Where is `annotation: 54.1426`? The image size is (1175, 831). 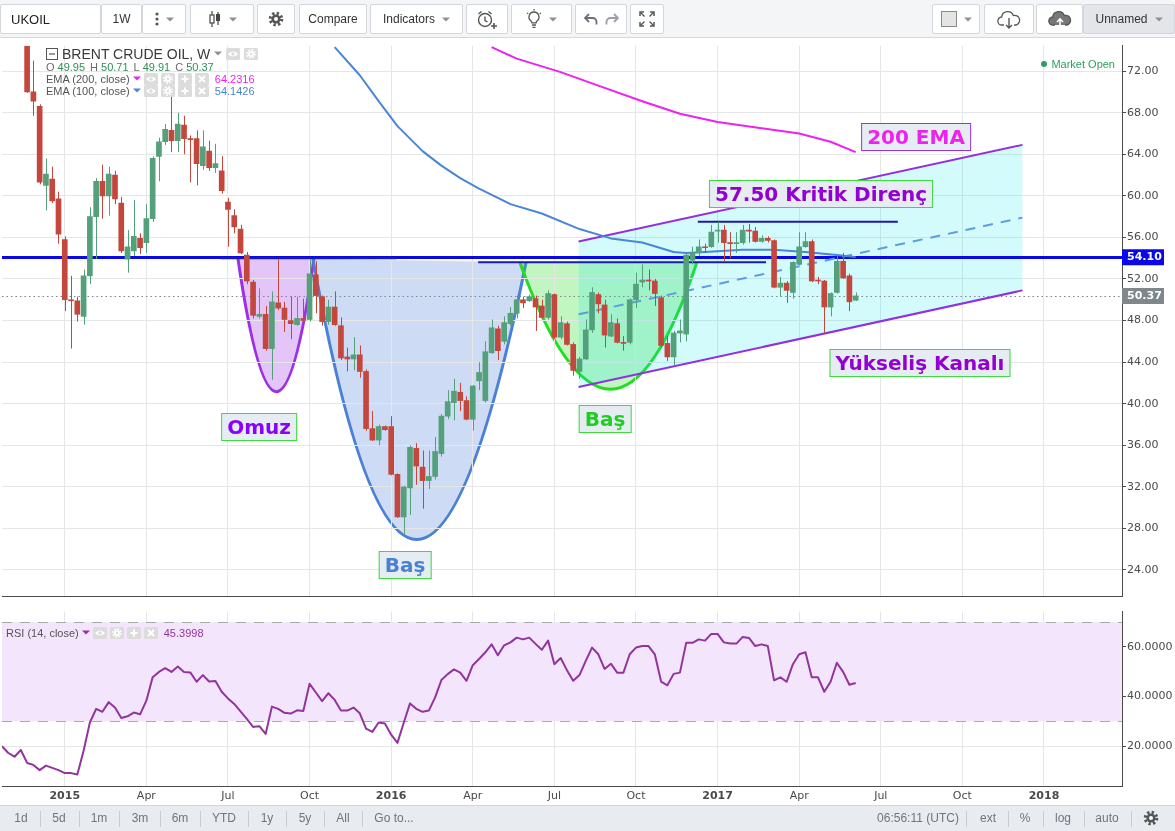 annotation: 54.1426 is located at coordinates (234, 90).